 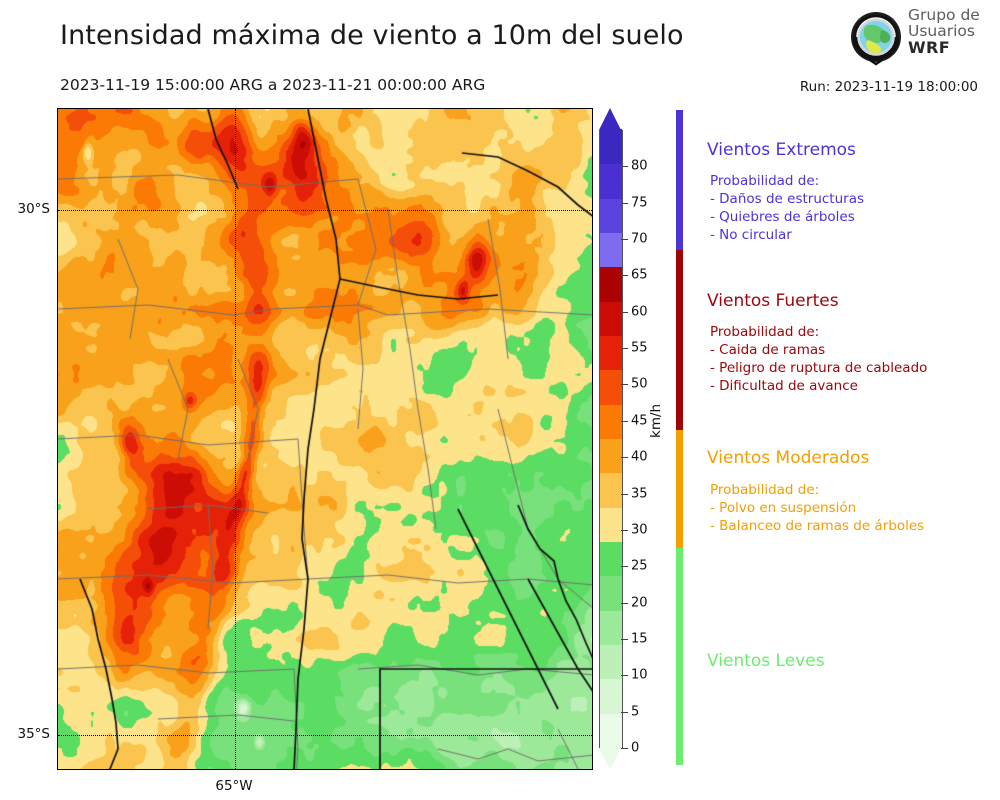 What do you see at coordinates (876, 39) in the screenshot?
I see `globe-seal-icon` at bounding box center [876, 39].